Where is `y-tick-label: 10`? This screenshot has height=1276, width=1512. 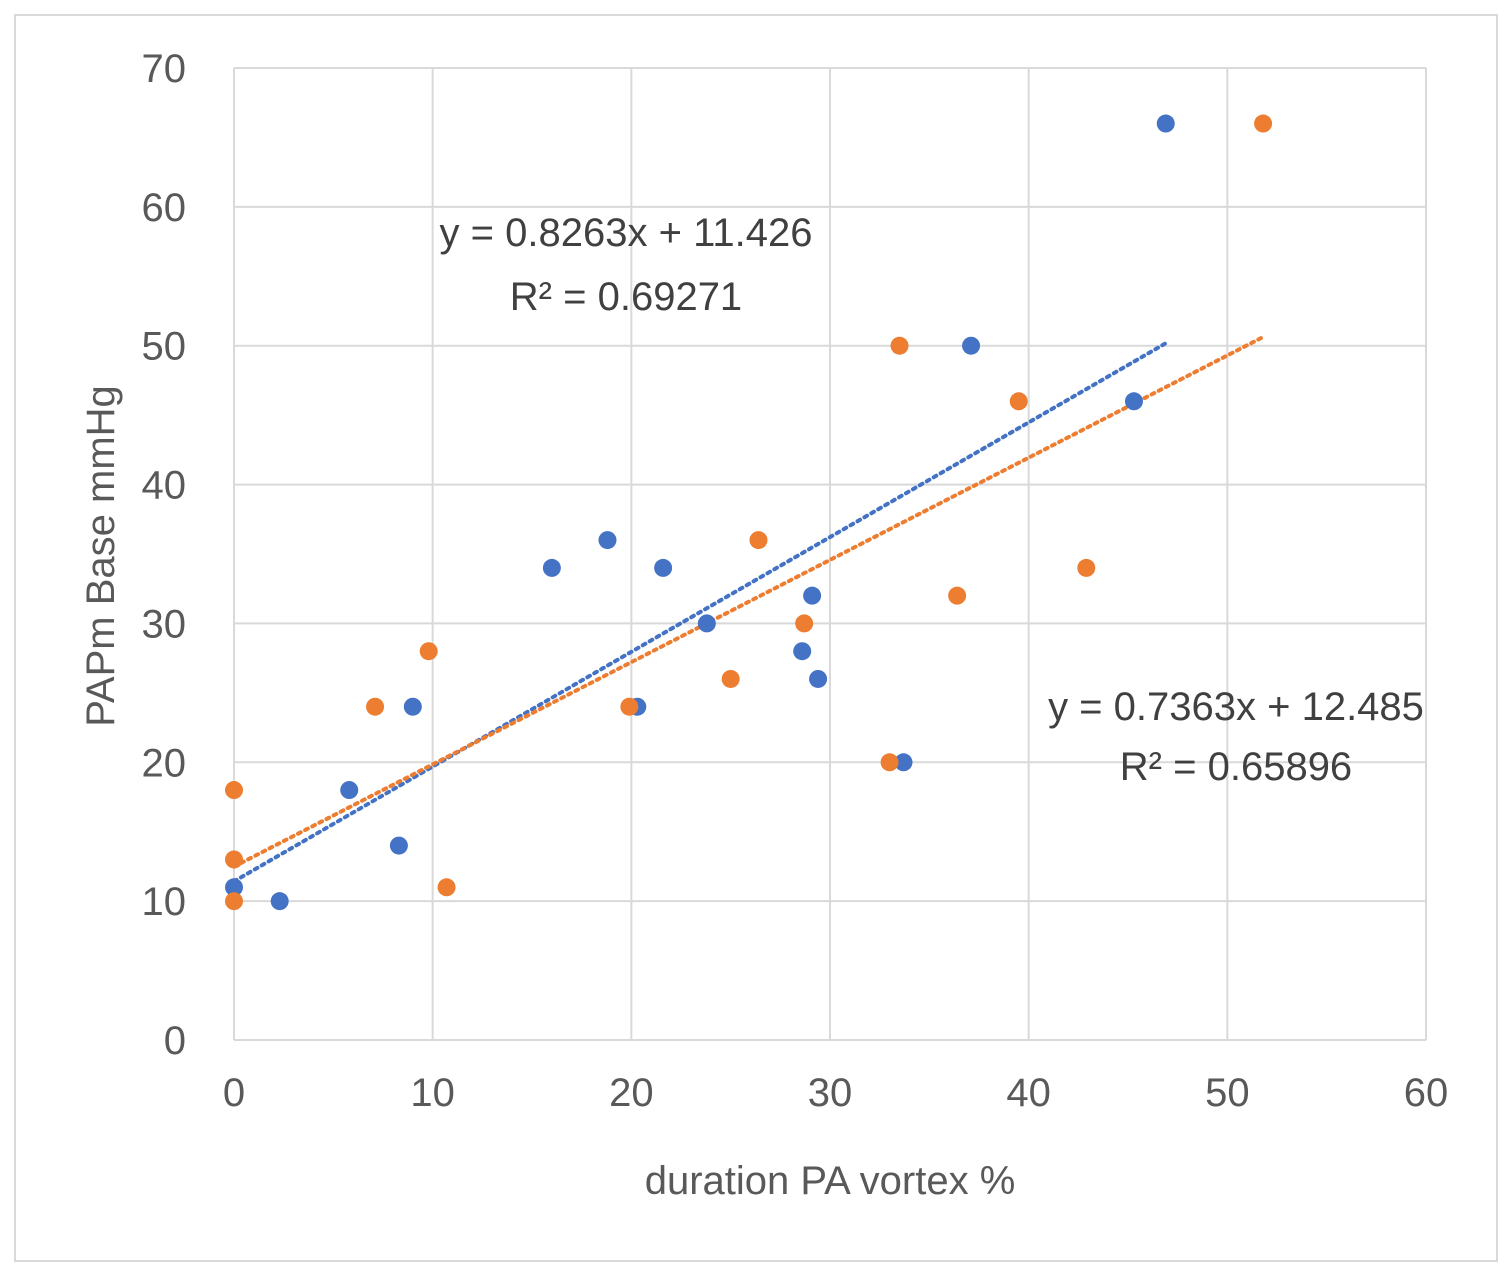
y-tick-label: 10 is located at coordinates (164, 902).